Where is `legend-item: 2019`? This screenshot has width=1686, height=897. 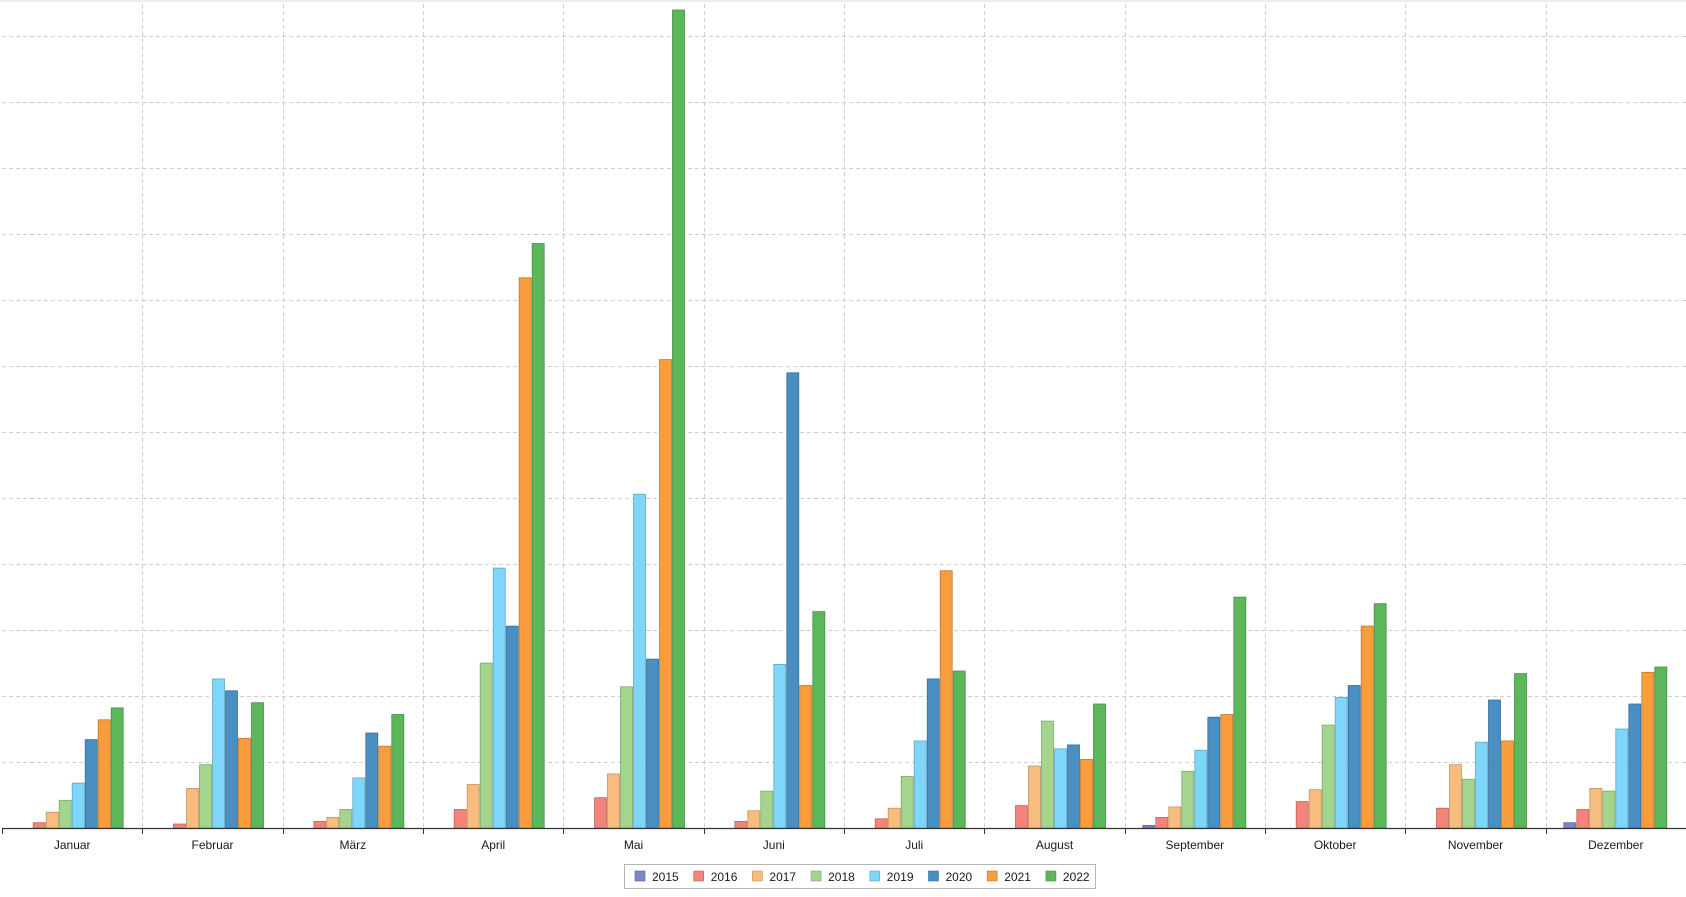 legend-item: 2019 is located at coordinates (891, 877).